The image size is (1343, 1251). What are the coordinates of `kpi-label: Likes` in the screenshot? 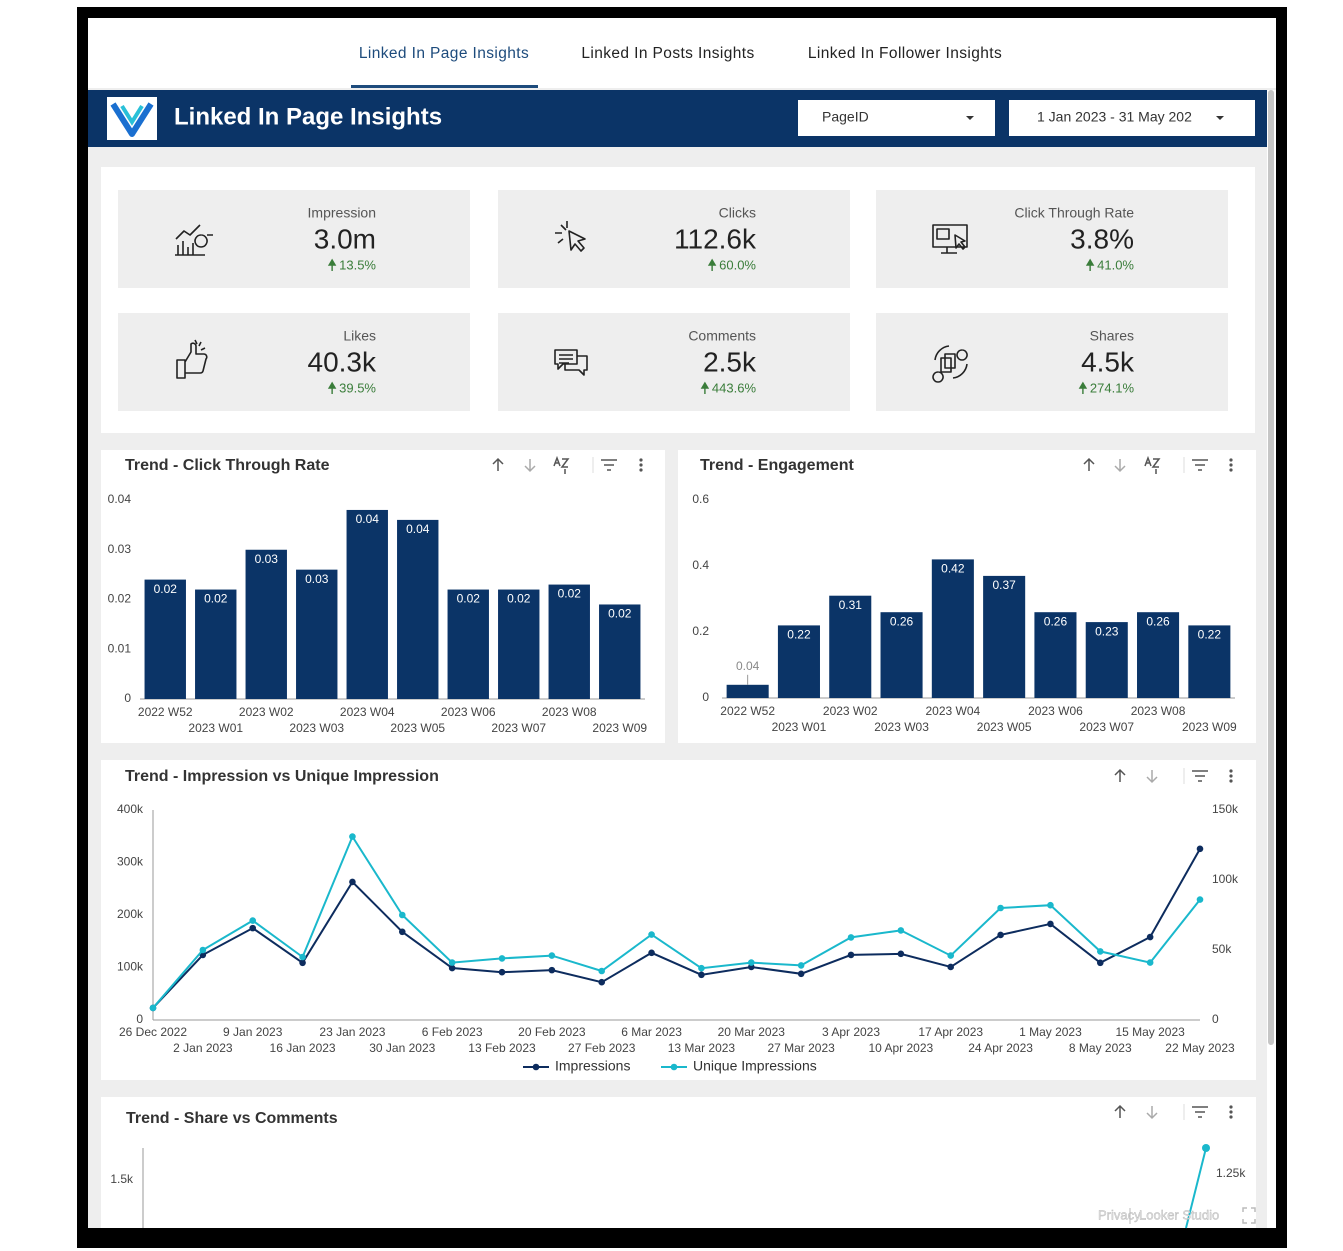 It's located at (359, 336).